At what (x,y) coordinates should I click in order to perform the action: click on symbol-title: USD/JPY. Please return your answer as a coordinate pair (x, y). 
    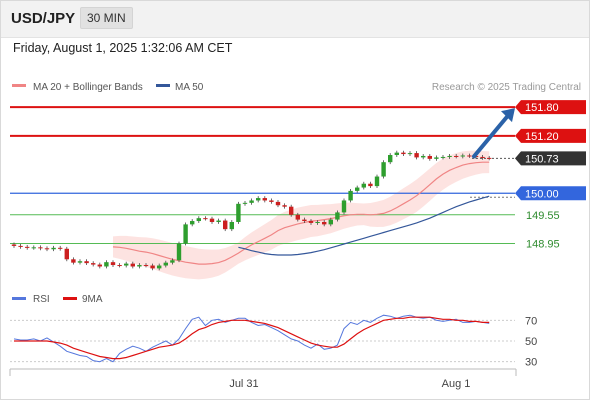
    Looking at the image, I should click on (43, 18).